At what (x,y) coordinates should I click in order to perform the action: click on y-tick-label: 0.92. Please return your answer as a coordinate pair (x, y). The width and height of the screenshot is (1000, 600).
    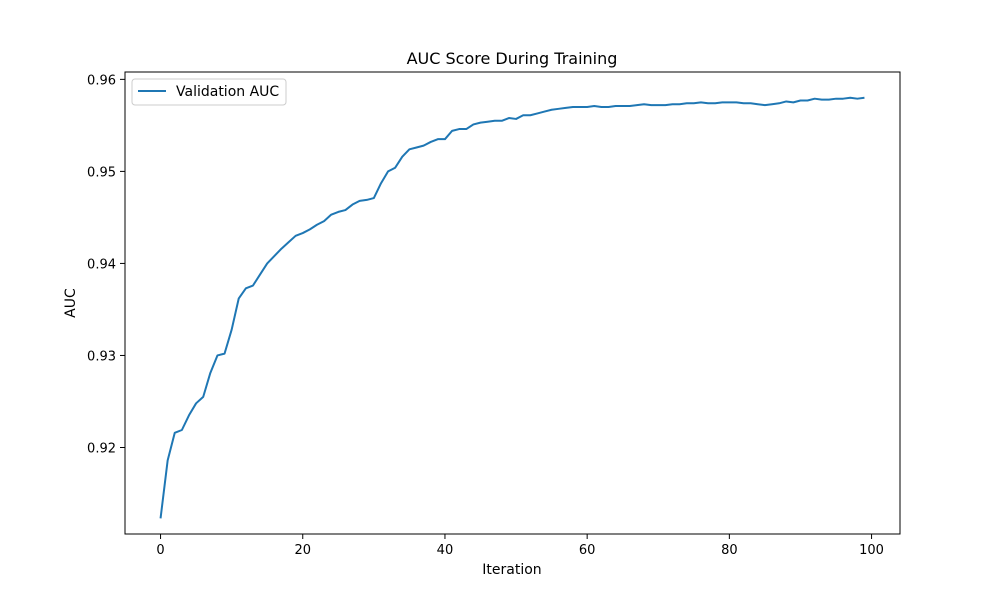
    Looking at the image, I should click on (101, 448).